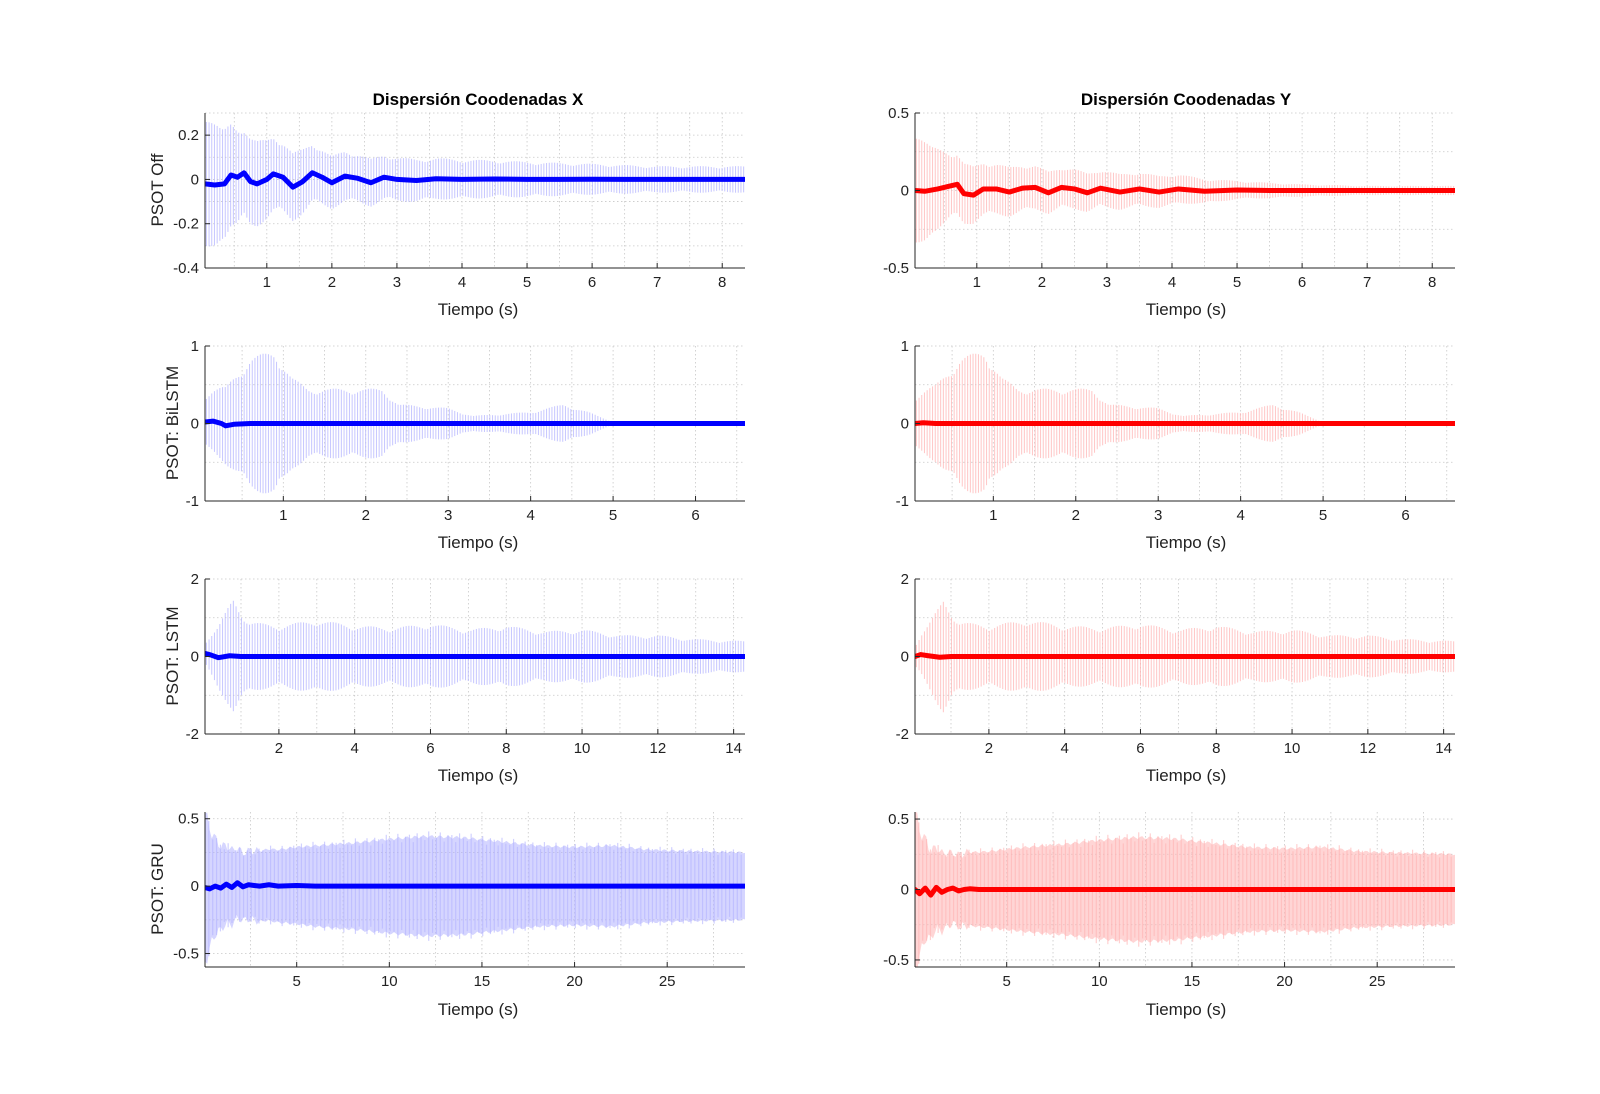 The width and height of the screenshot is (1600, 1094). Describe the element at coordinates (530, 515) in the screenshot. I see `x-tick-label-ax3: 4` at that location.